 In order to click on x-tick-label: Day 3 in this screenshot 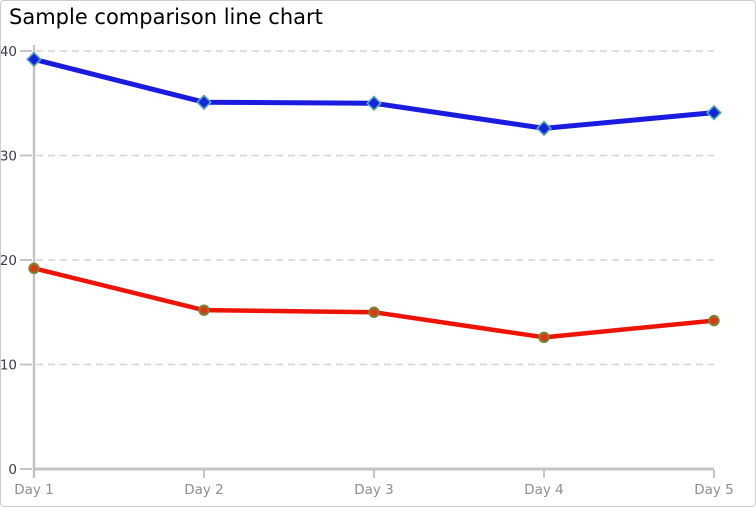, I will do `click(374, 490)`.